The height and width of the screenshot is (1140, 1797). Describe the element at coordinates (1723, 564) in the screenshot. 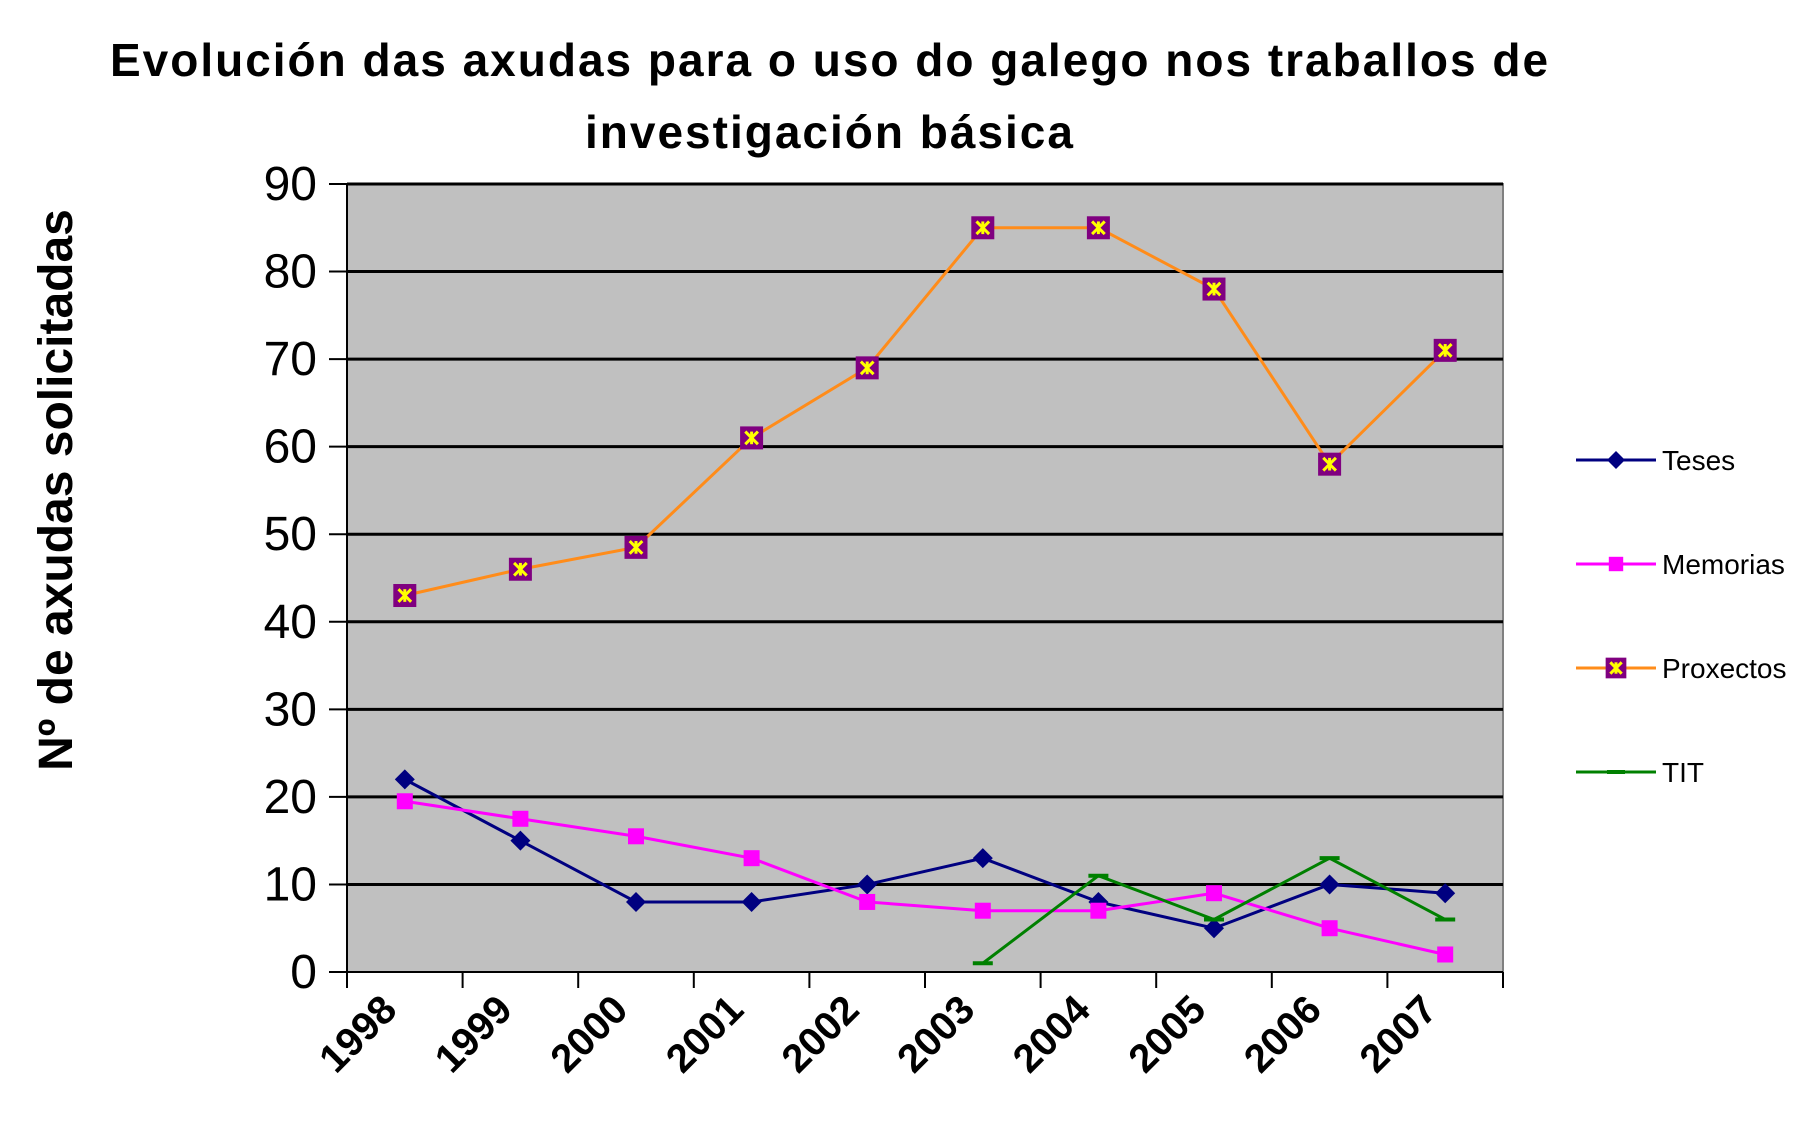

I see `legend-label: Memorias` at that location.